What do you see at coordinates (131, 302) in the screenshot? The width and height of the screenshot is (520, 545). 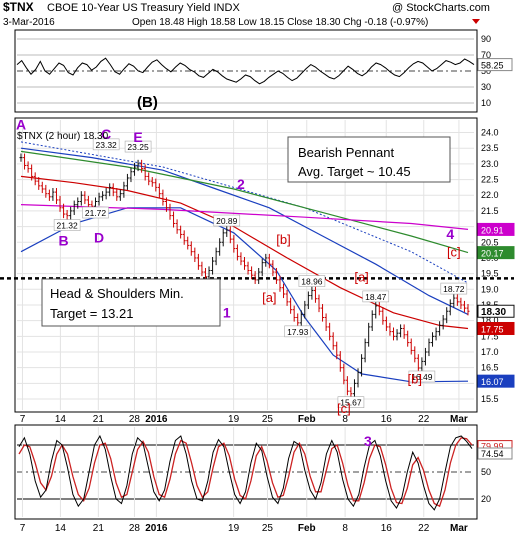 I see `head-shoulders-annotation: Head & Shoulders Min. Target = 13.21` at bounding box center [131, 302].